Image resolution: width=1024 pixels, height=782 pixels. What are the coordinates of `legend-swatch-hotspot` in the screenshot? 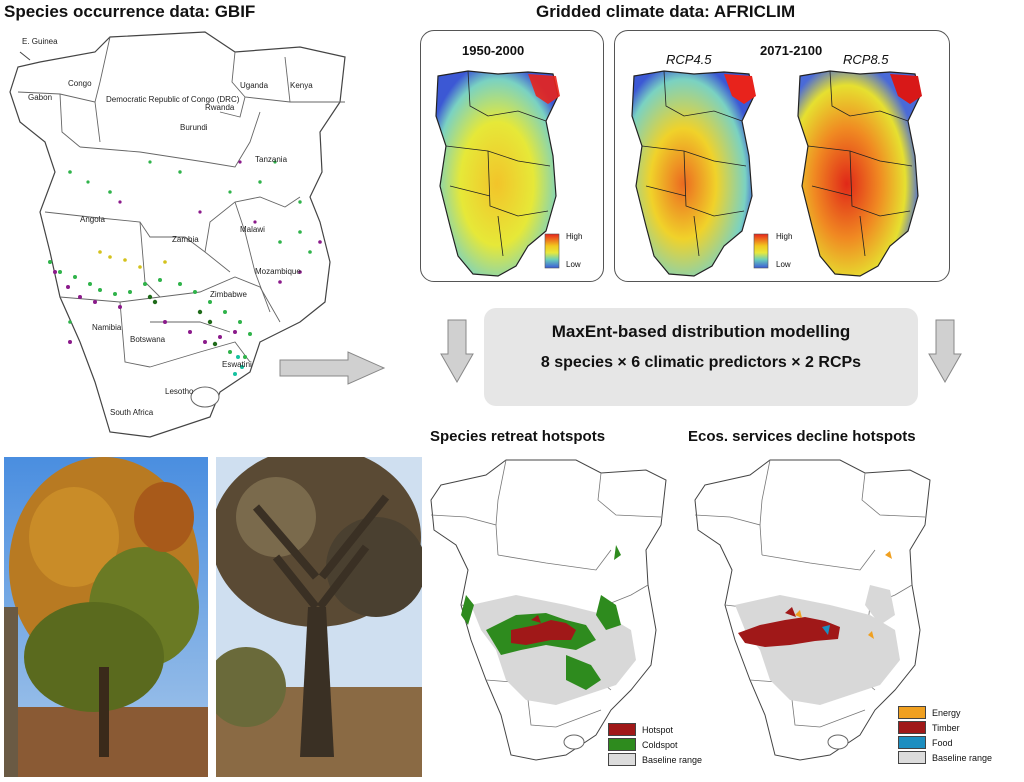 It's located at (622, 729).